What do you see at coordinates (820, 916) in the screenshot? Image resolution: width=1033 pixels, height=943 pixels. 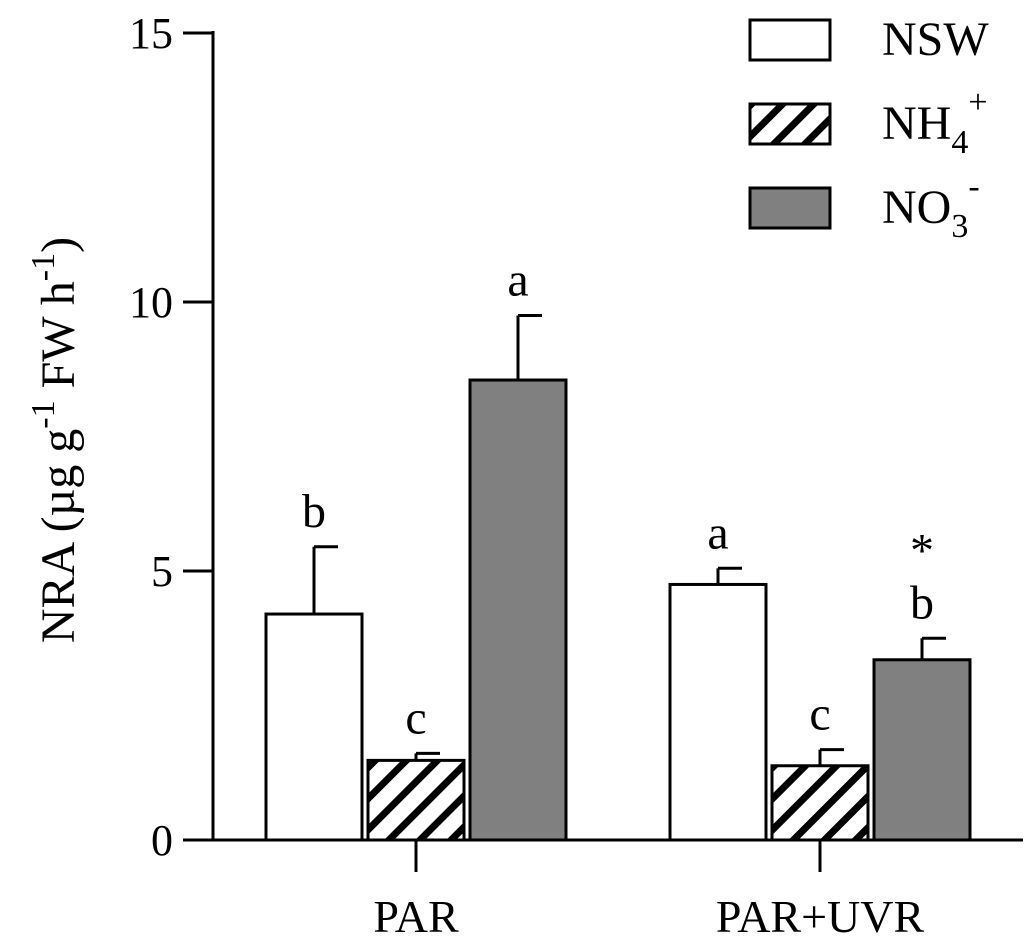 I see `x-category-label: PAR+UVR` at bounding box center [820, 916].